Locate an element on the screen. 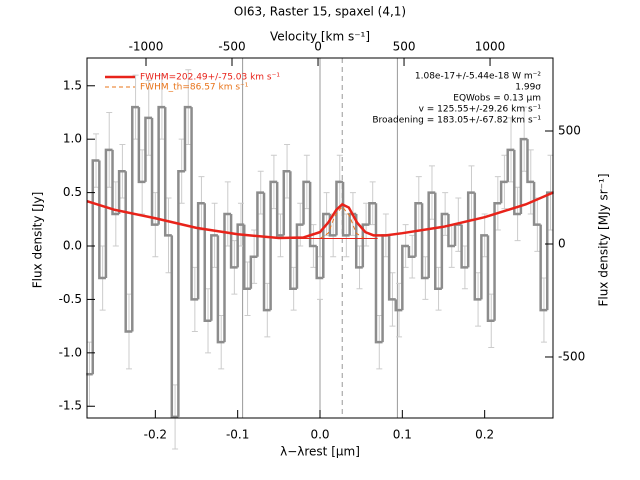 This screenshot has height=480, width=640. y-tick-label: 1.5 is located at coordinates (72, 85).